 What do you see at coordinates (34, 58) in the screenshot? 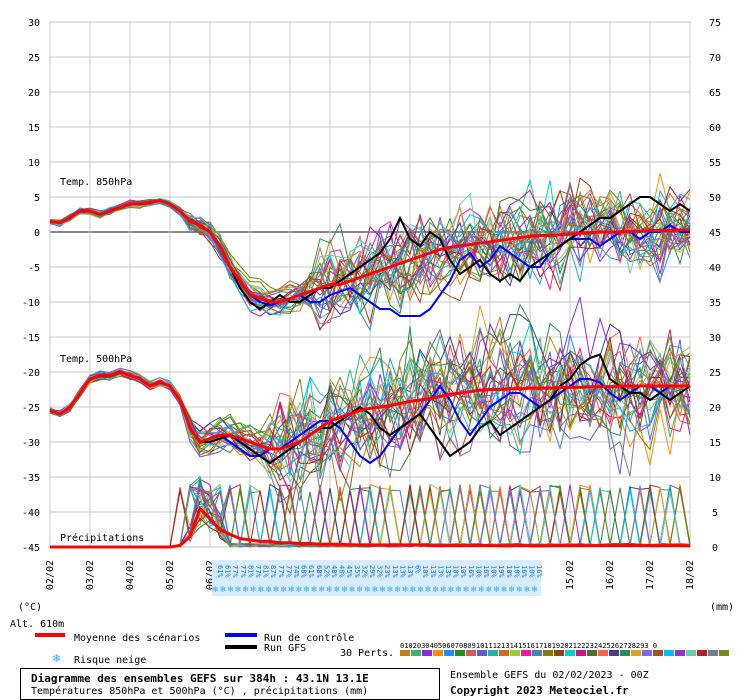
I see `left-tick-label: 25` at bounding box center [34, 58].